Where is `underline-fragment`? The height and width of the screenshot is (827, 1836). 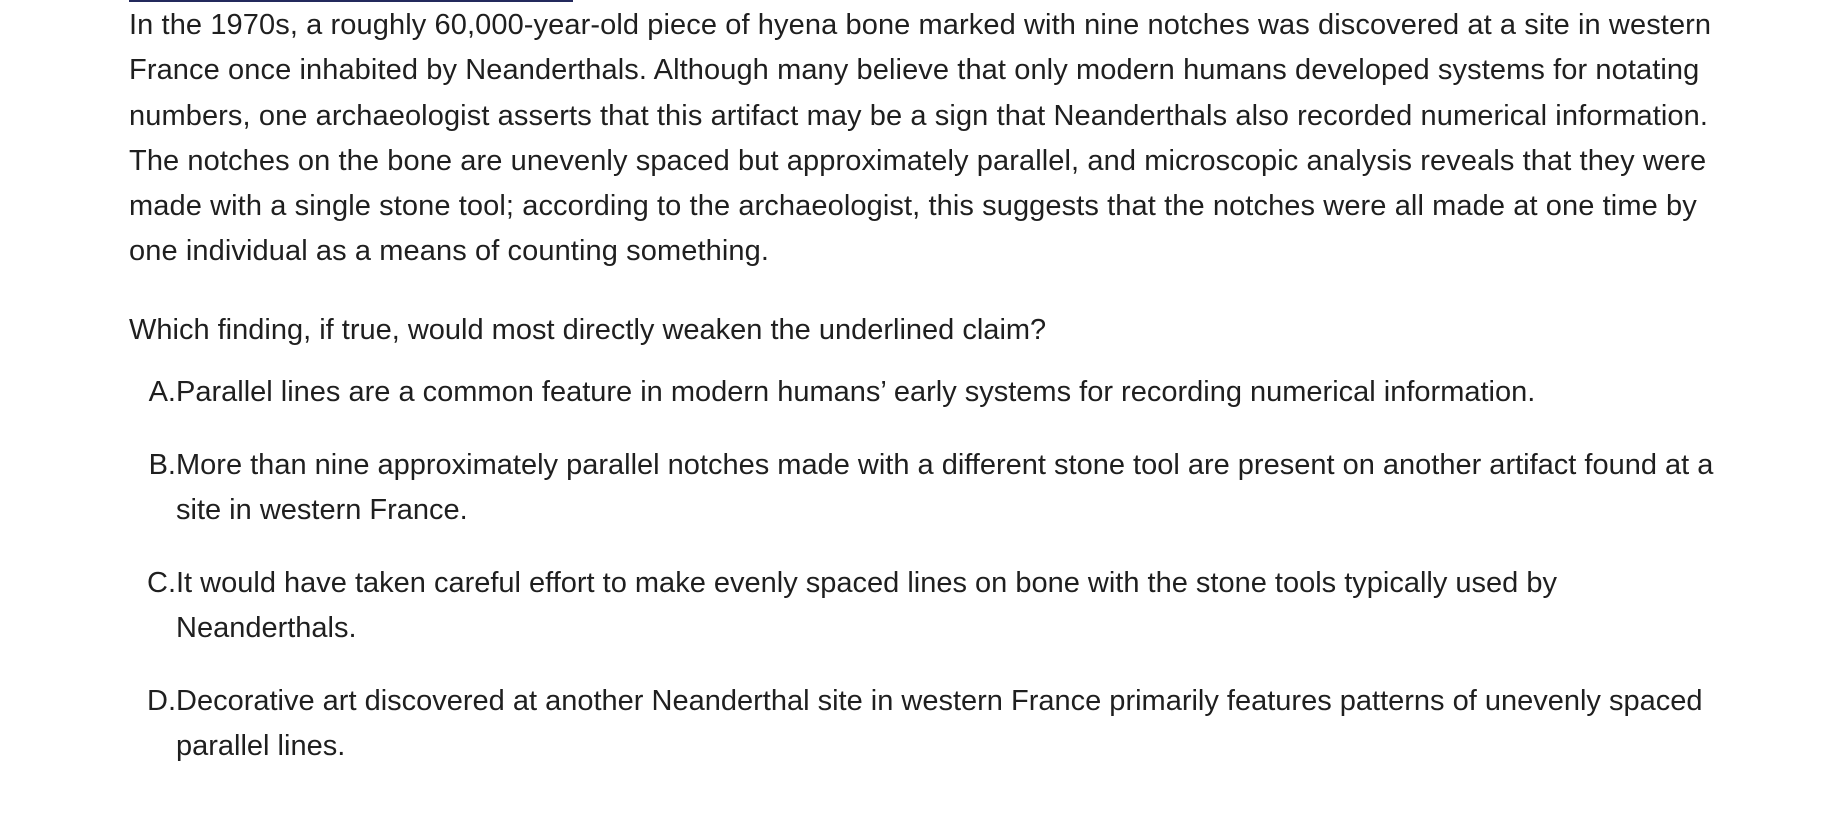 underline-fragment is located at coordinates (351, 1).